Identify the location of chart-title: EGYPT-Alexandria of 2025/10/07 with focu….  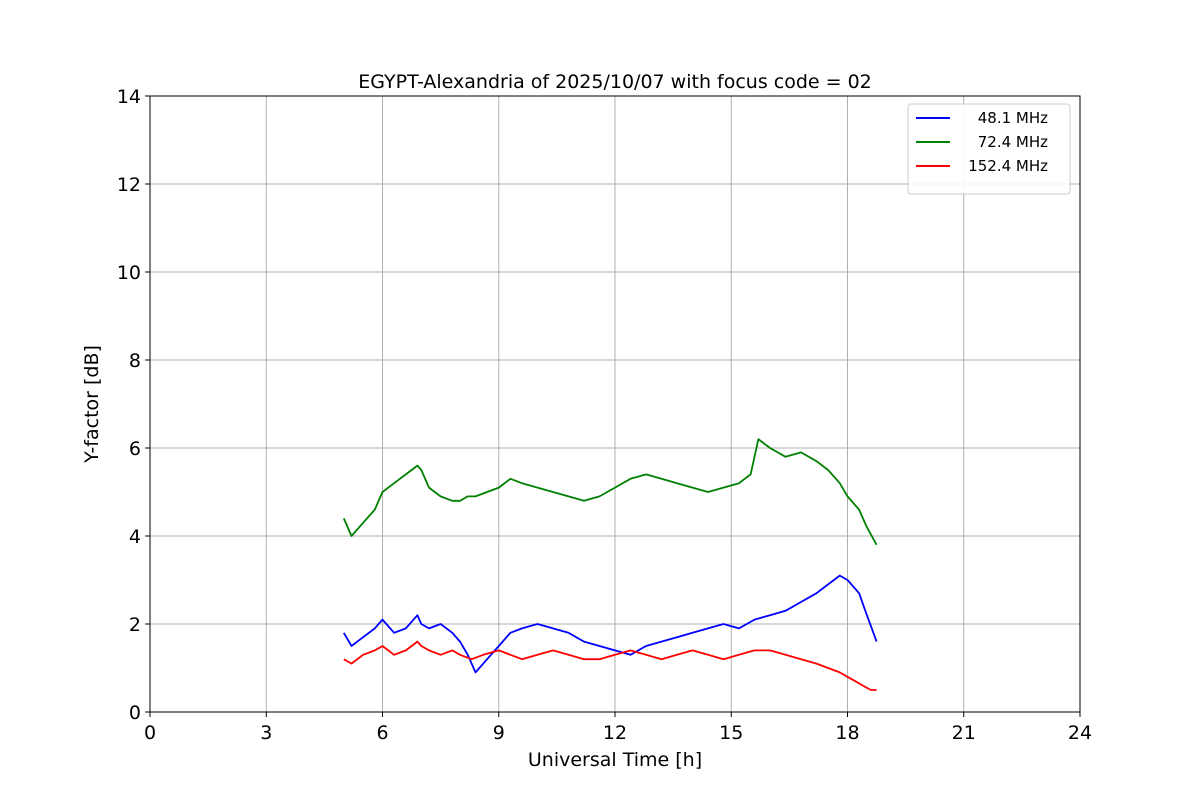
(615, 82).